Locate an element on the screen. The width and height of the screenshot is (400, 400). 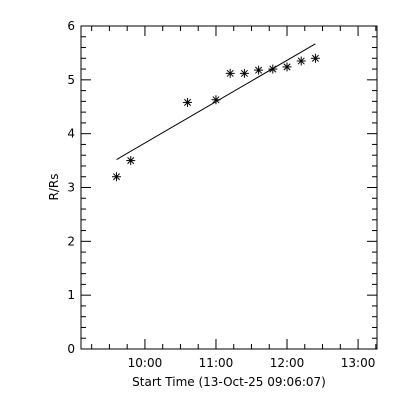
y-tick-label: 4 is located at coordinates (71, 134).